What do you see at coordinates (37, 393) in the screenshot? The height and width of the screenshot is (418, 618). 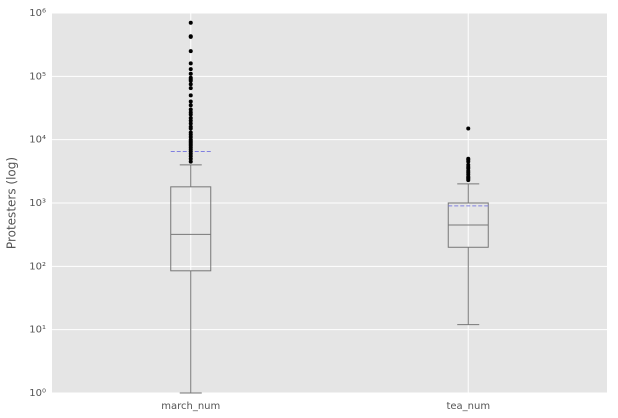 I see `y-tick-label: 10⁰` at bounding box center [37, 393].